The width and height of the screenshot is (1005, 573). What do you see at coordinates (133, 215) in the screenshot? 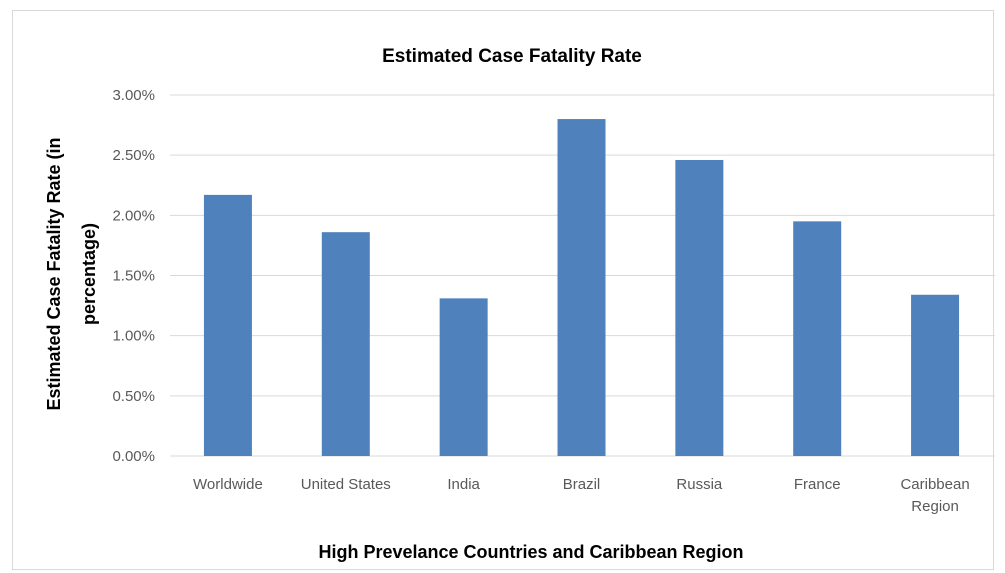
I see `y-tick-label: 2.00%` at bounding box center [133, 215].